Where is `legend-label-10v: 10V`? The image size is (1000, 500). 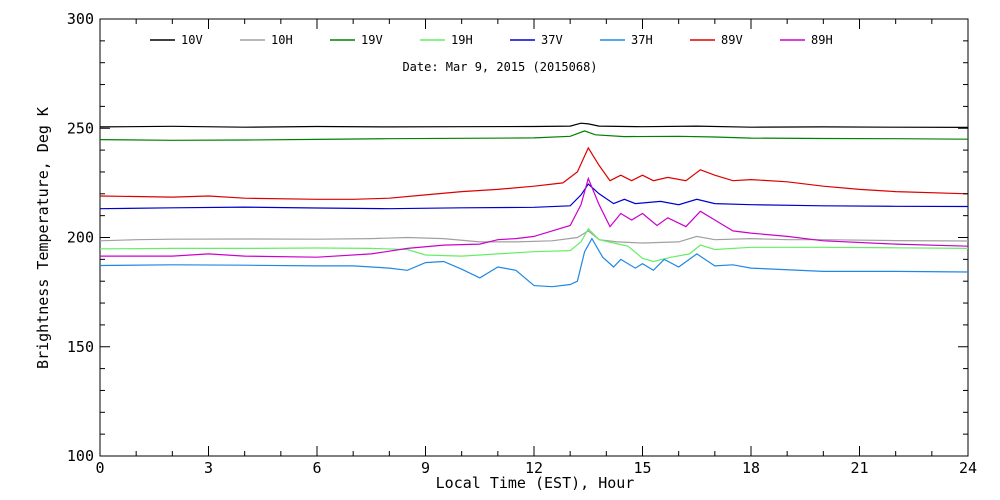
legend-label-10v: 10V is located at coordinates (192, 40).